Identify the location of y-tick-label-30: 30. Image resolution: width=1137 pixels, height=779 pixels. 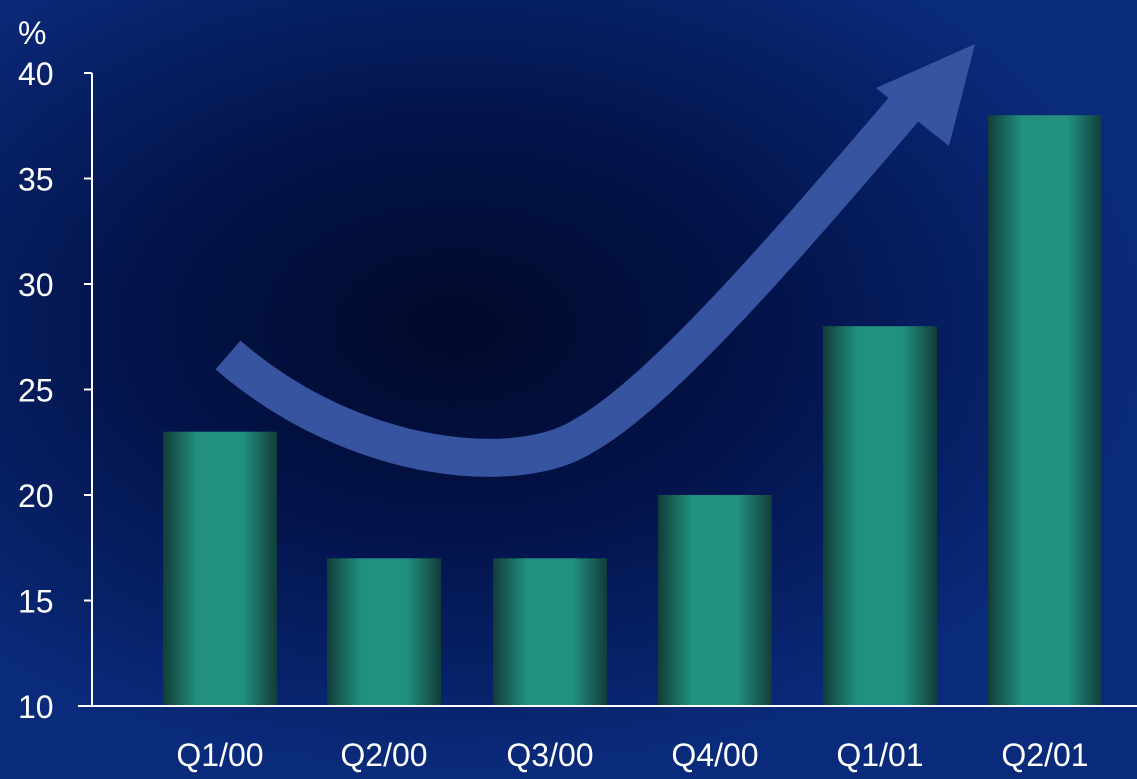
(36, 285).